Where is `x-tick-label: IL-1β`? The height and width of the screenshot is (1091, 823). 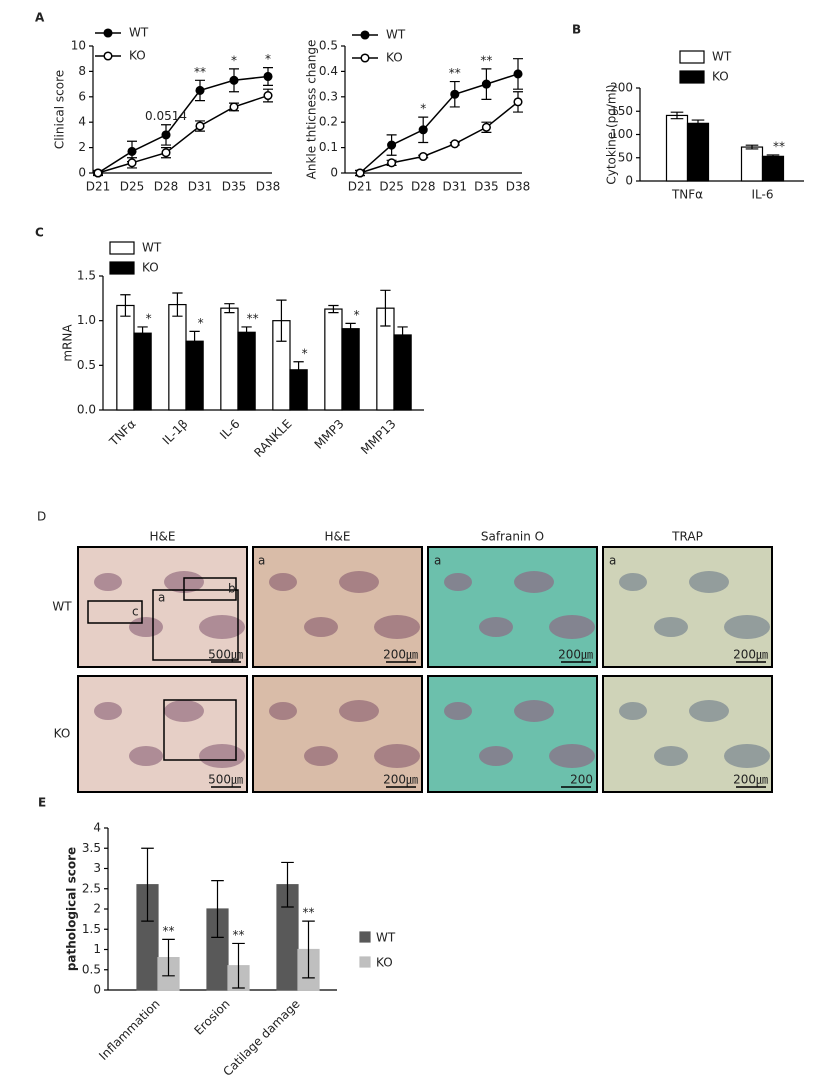
x-tick-label: IL-1β is located at coordinates (175, 432).